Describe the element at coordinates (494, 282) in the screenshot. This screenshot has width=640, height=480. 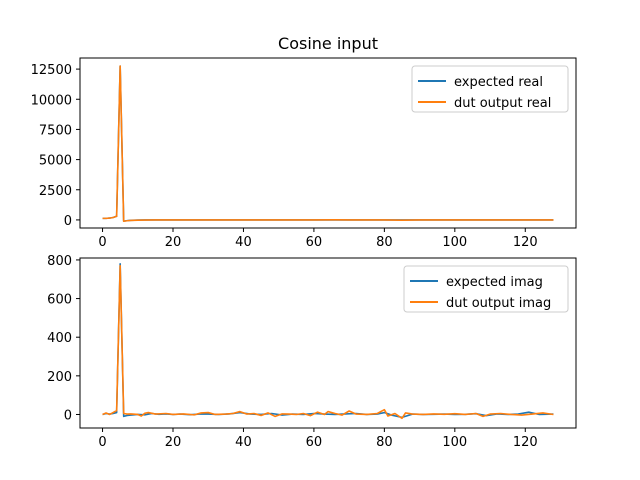
I see `legend-label: expected imag` at that location.